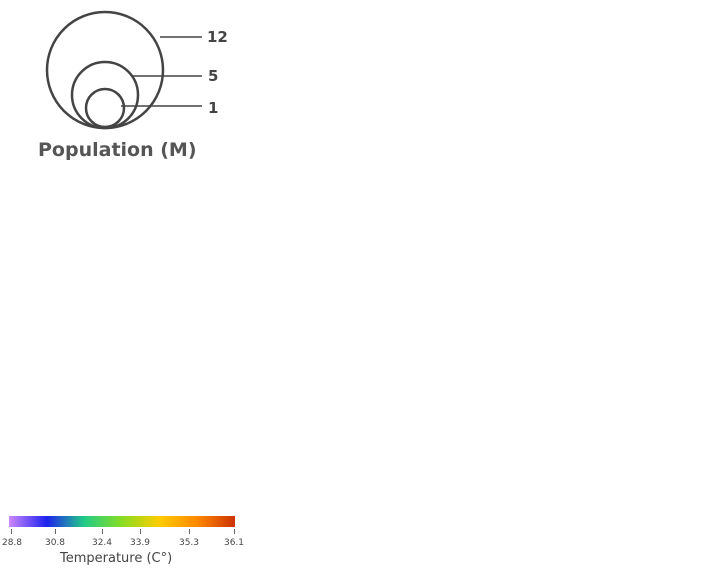  I want to click on tick-label: 30.8, so click(55, 543).